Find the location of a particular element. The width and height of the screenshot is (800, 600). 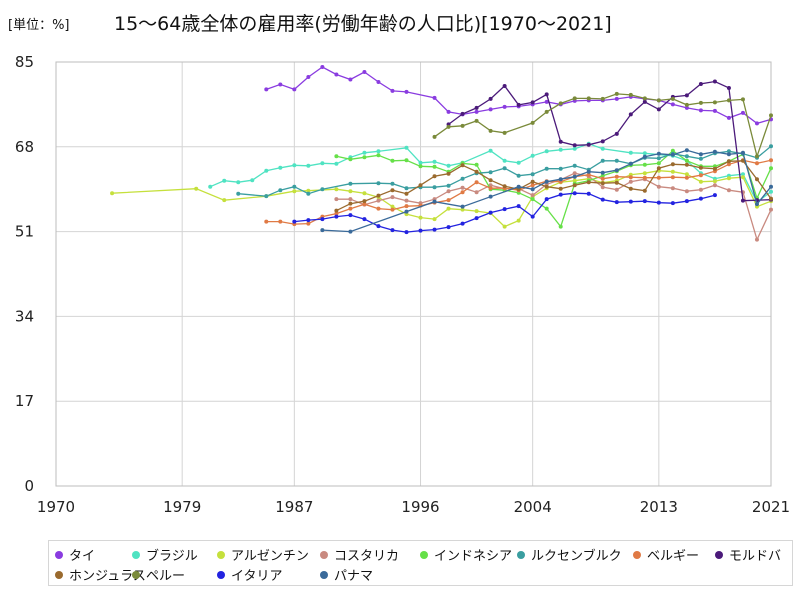

x-tick-label: 1970 is located at coordinates (56, 507).